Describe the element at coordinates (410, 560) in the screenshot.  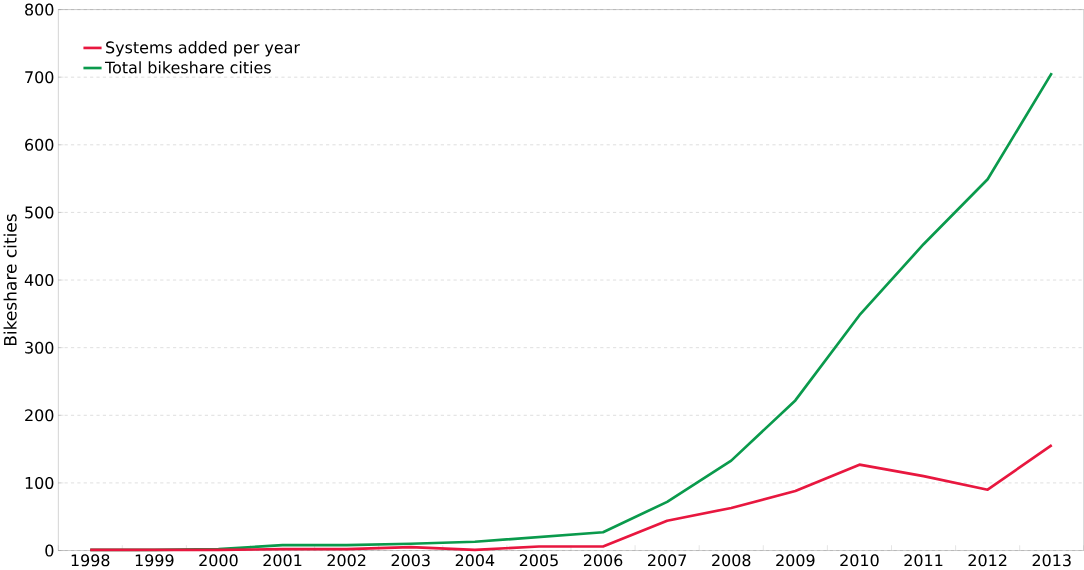
I see `x-tick-label: 2003` at that location.